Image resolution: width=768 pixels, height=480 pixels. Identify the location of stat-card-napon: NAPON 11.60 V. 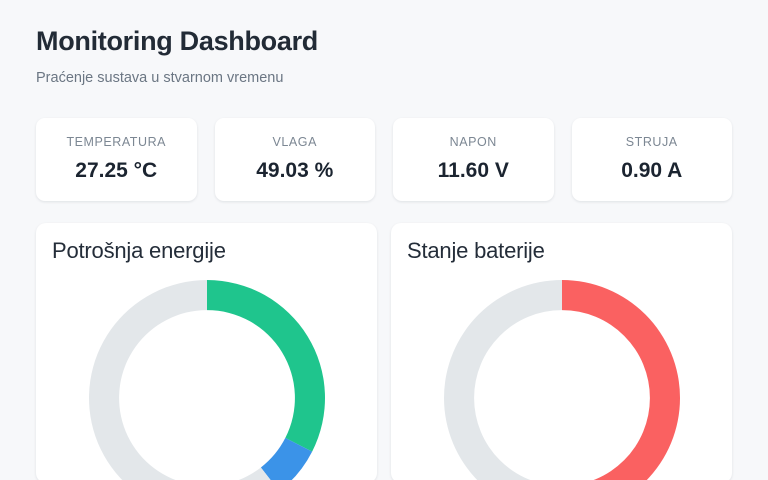
(473, 160).